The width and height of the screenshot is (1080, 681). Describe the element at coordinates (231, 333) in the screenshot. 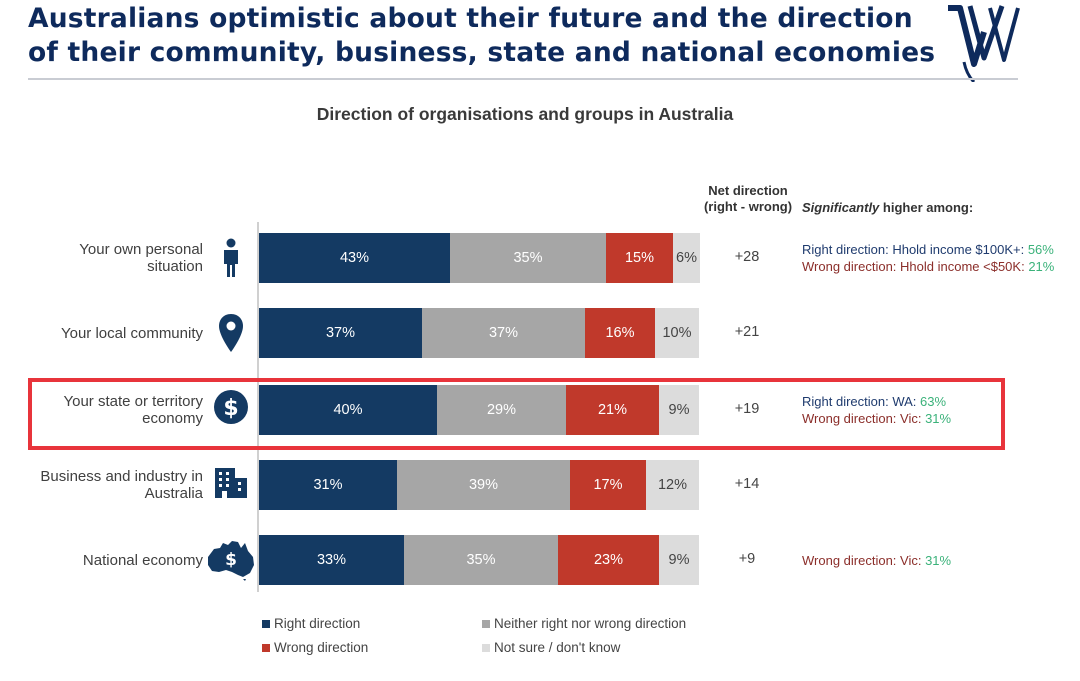

I see `location-pin-icon` at that location.